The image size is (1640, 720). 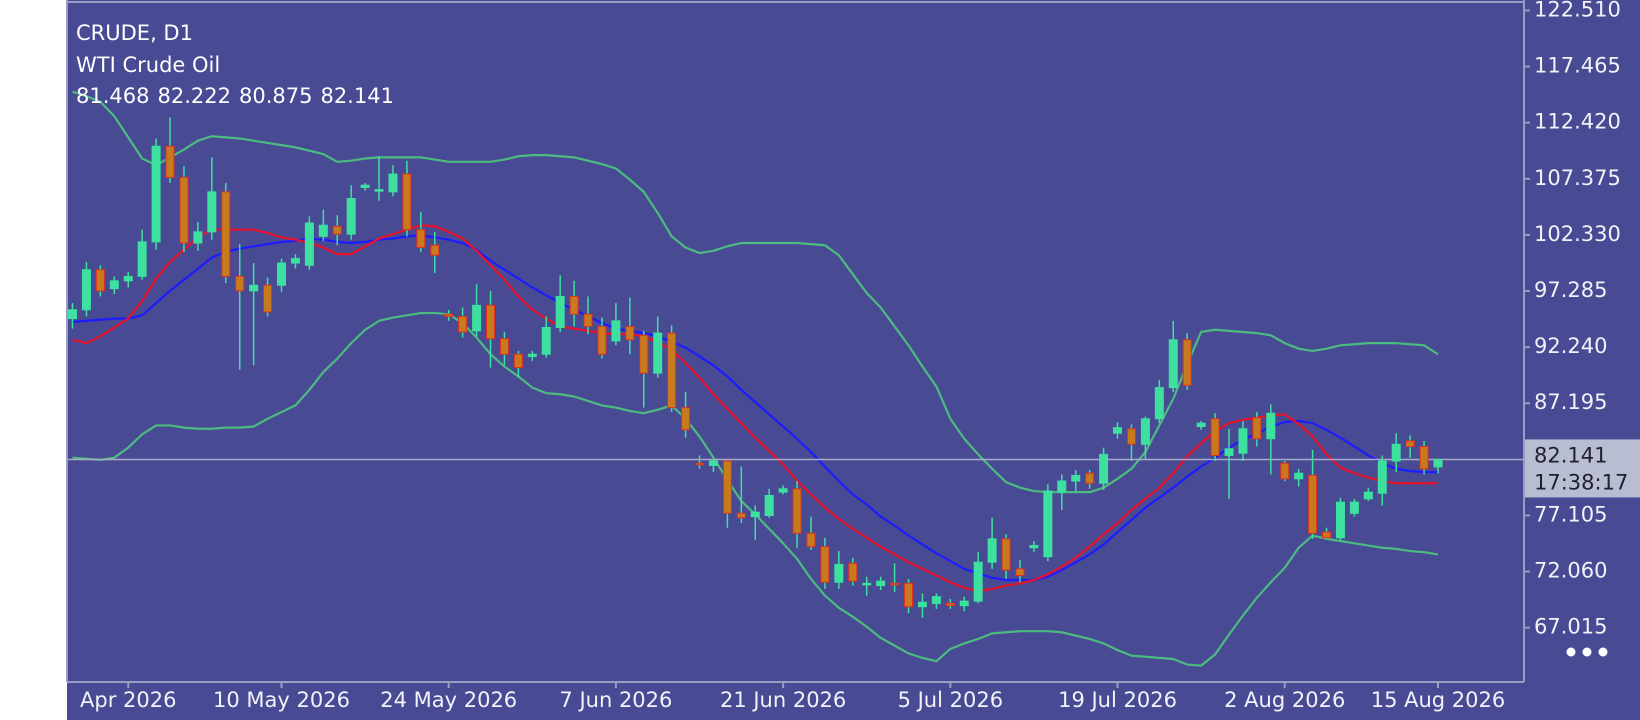 What do you see at coordinates (1570, 402) in the screenshot?
I see `y-tick-label: 87.195` at bounding box center [1570, 402].